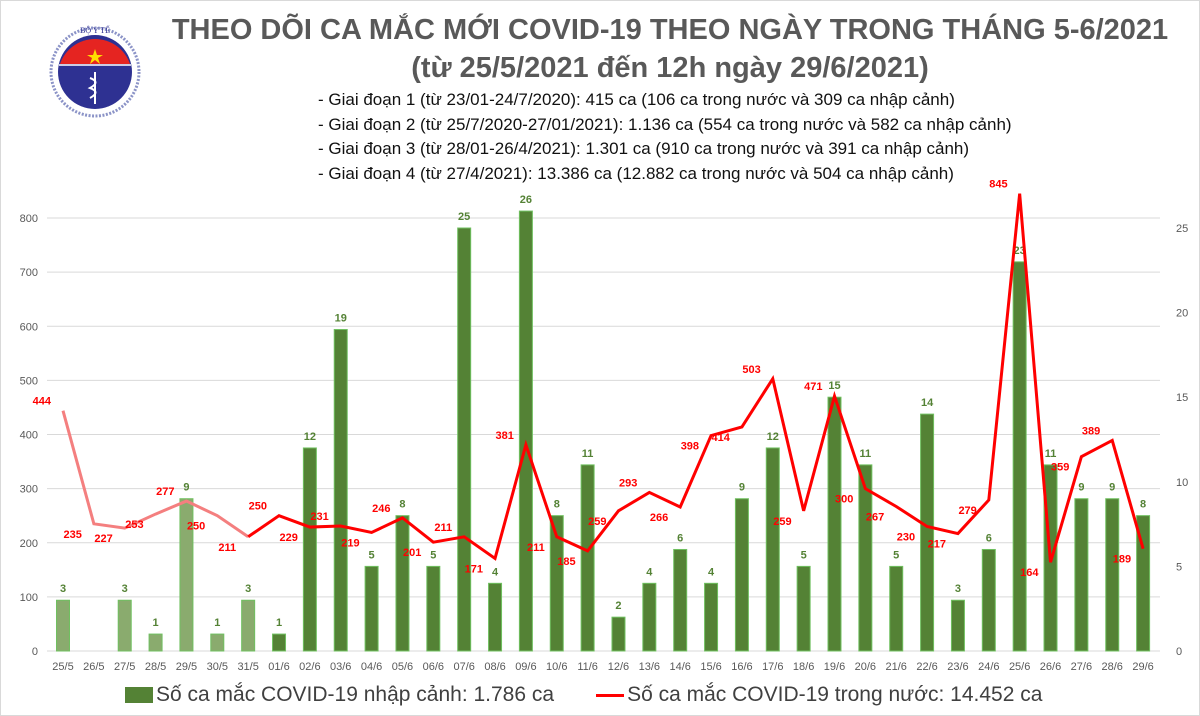 This screenshot has height=716, width=1200. Describe the element at coordinates (1029, 573) in the screenshot. I see `line-data-label: 164` at that location.